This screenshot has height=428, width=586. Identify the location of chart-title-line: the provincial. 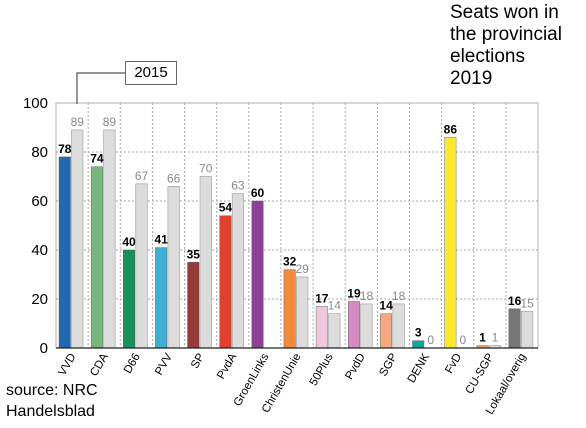
(506, 34).